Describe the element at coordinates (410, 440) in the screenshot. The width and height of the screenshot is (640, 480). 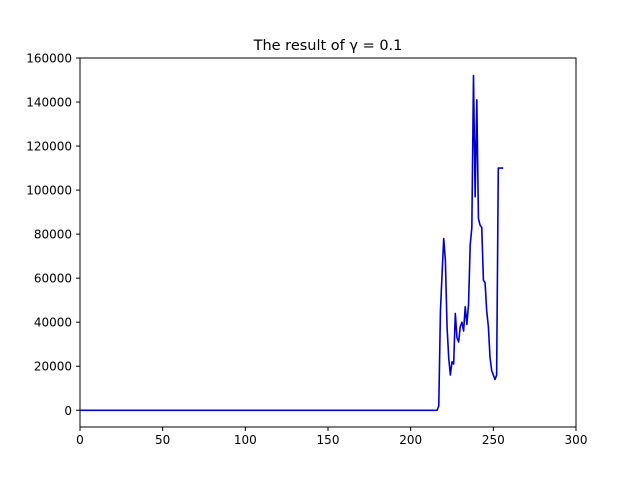
I see `x-tick-label: 200` at that location.